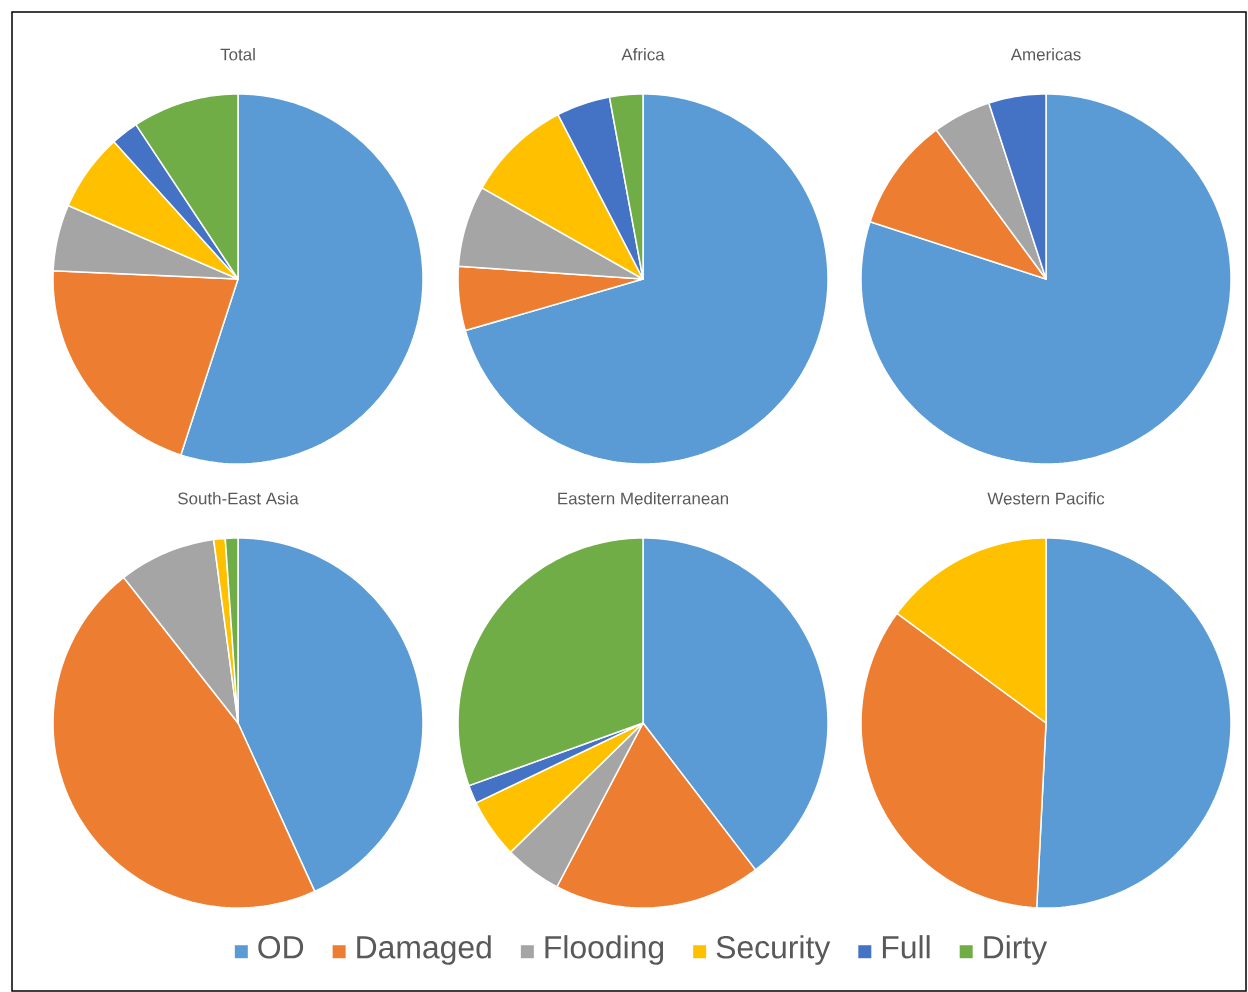  What do you see at coordinates (238, 498) in the screenshot?
I see `chart-title: South-East Asia` at bounding box center [238, 498].